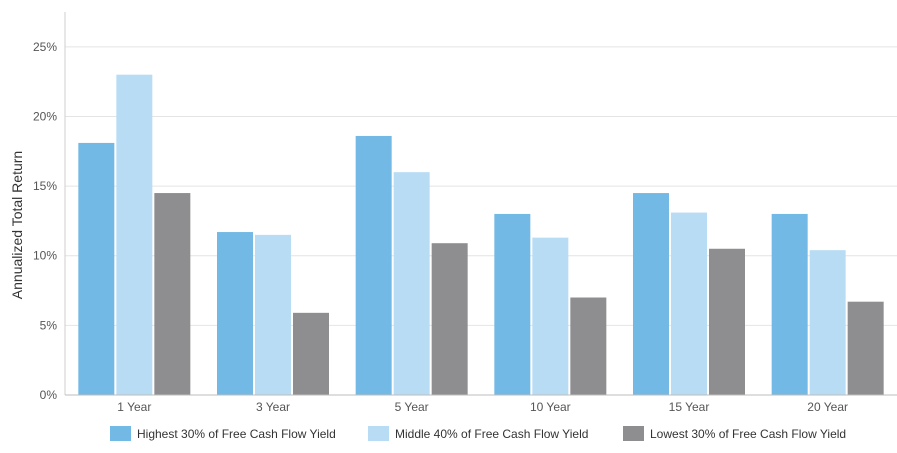  What do you see at coordinates (412, 407) in the screenshot?
I see `x-tick-label: 5 Year` at bounding box center [412, 407].